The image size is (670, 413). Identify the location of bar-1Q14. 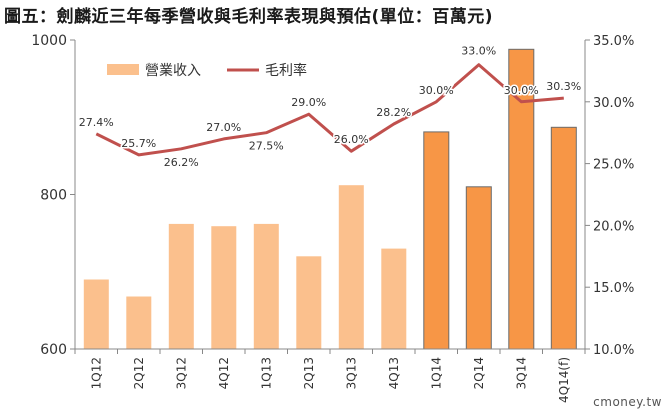
(436, 240).